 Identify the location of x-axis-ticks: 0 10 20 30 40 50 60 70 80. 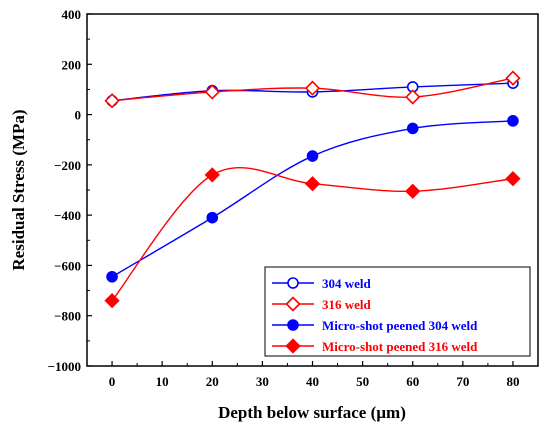
(314, 375).